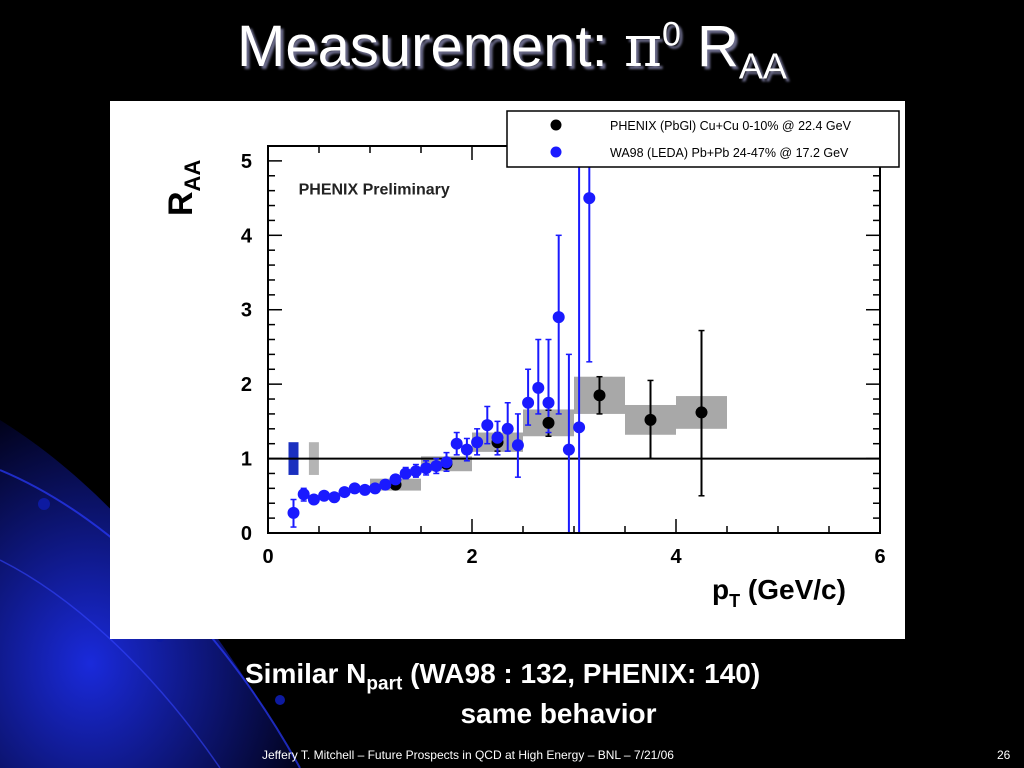  Describe the element at coordinates (183, 188) in the screenshot. I see `y-axis-label: RAA` at that location.